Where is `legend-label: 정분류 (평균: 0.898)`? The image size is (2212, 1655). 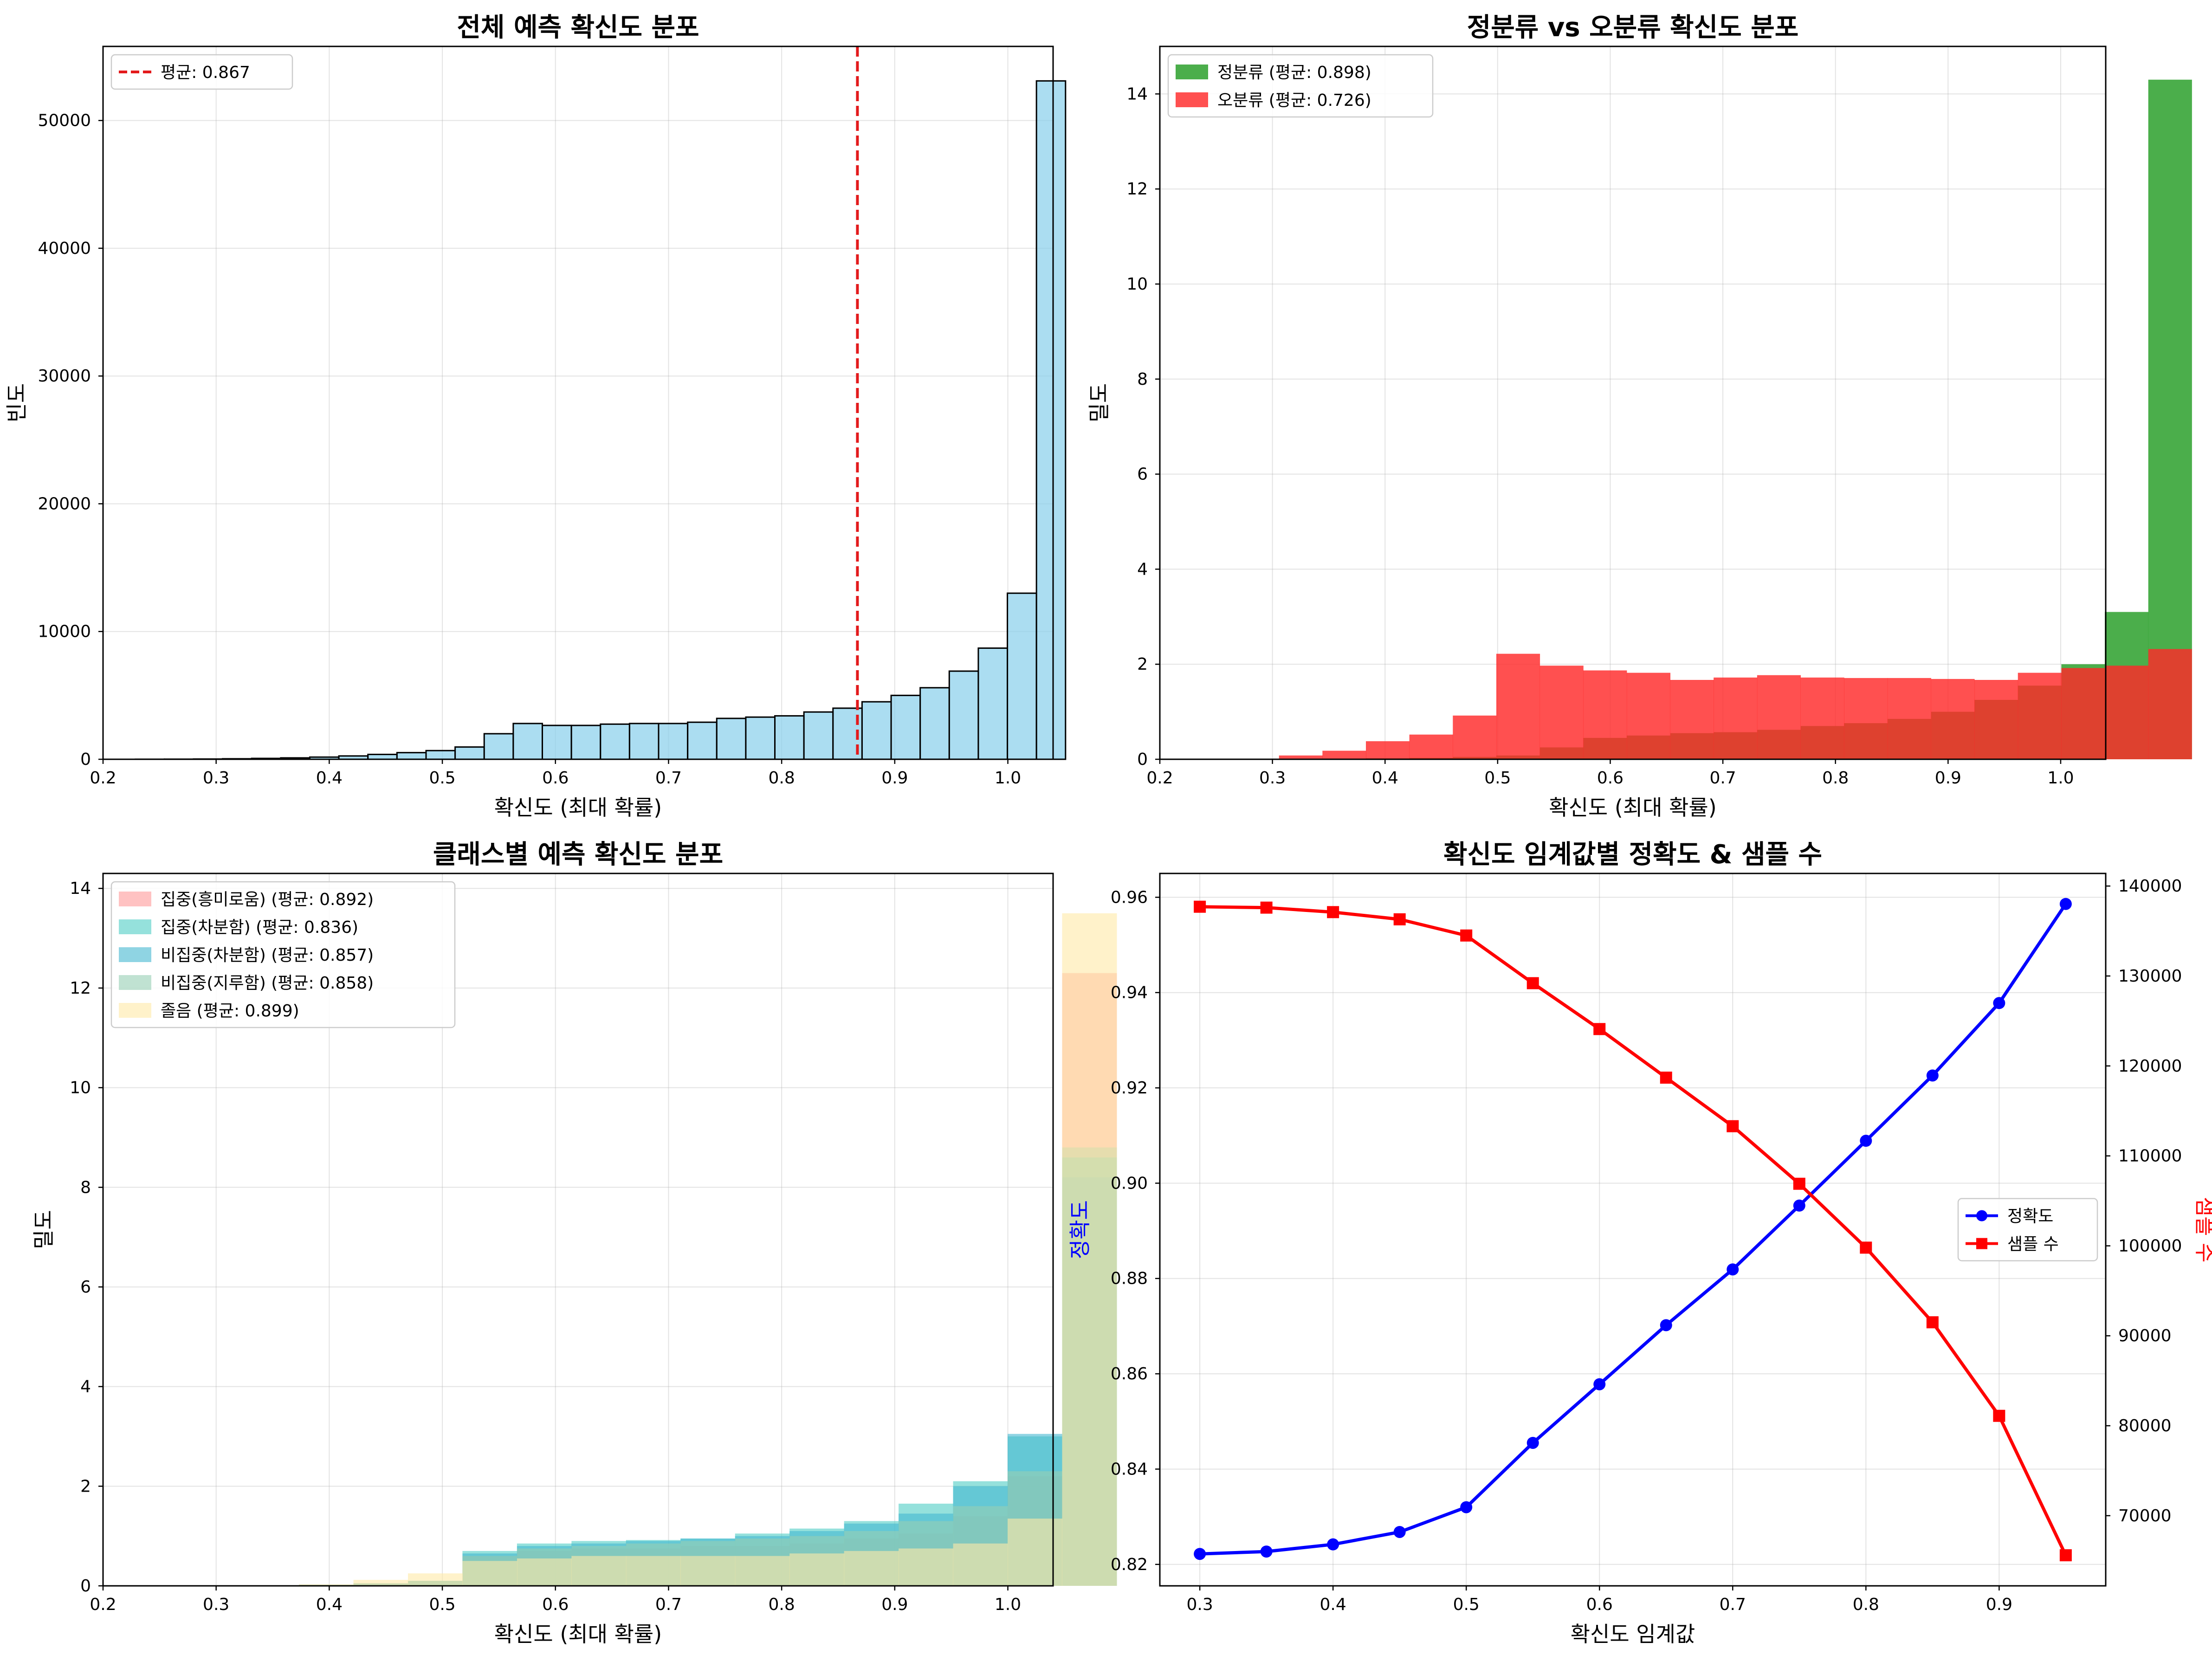 legend-label: 정분류 (평균: 0.898) is located at coordinates (1294, 72).